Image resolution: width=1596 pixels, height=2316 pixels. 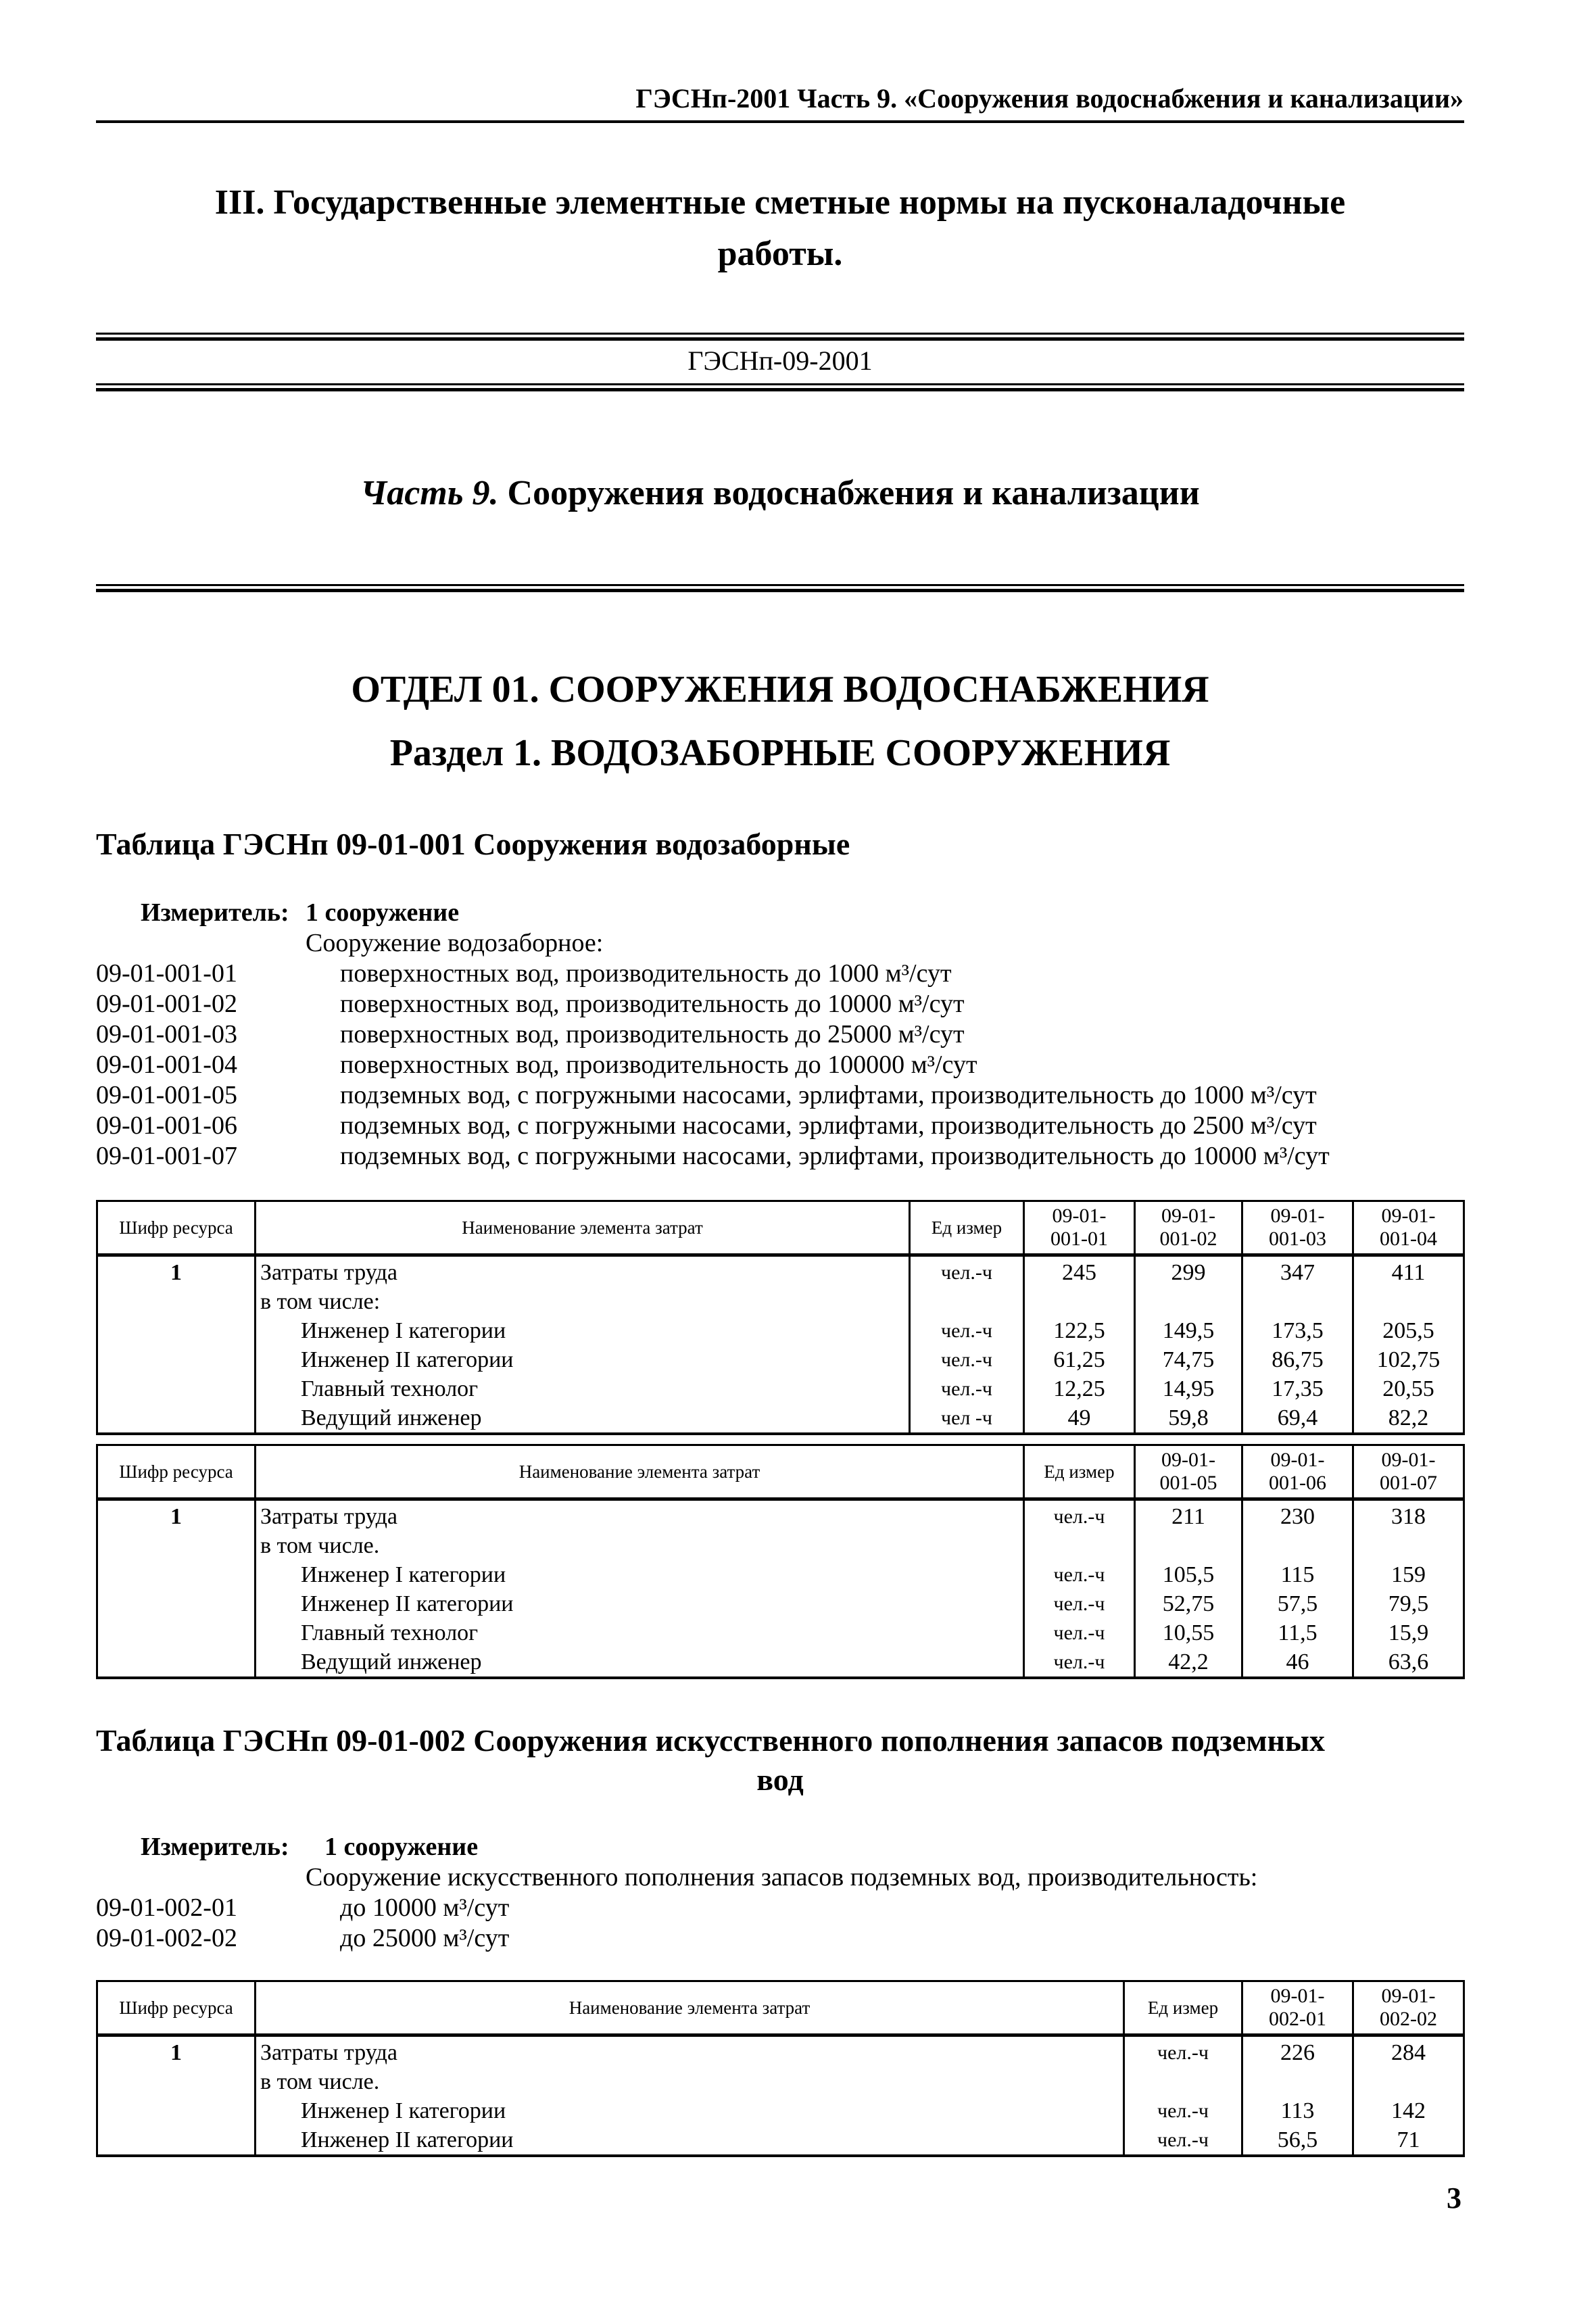 What do you see at coordinates (1188, 1271) in the screenshot?
I see `norm-value: 299` at bounding box center [1188, 1271].